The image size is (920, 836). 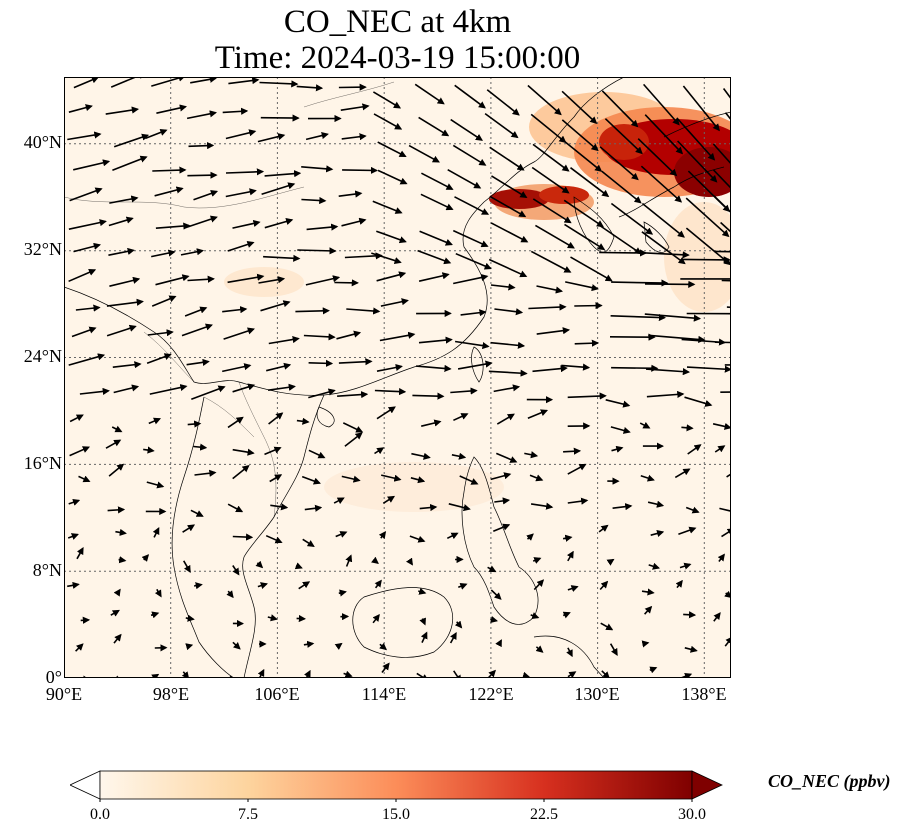 I want to click on colorbar-tick: 0.0, so click(x=100, y=814).